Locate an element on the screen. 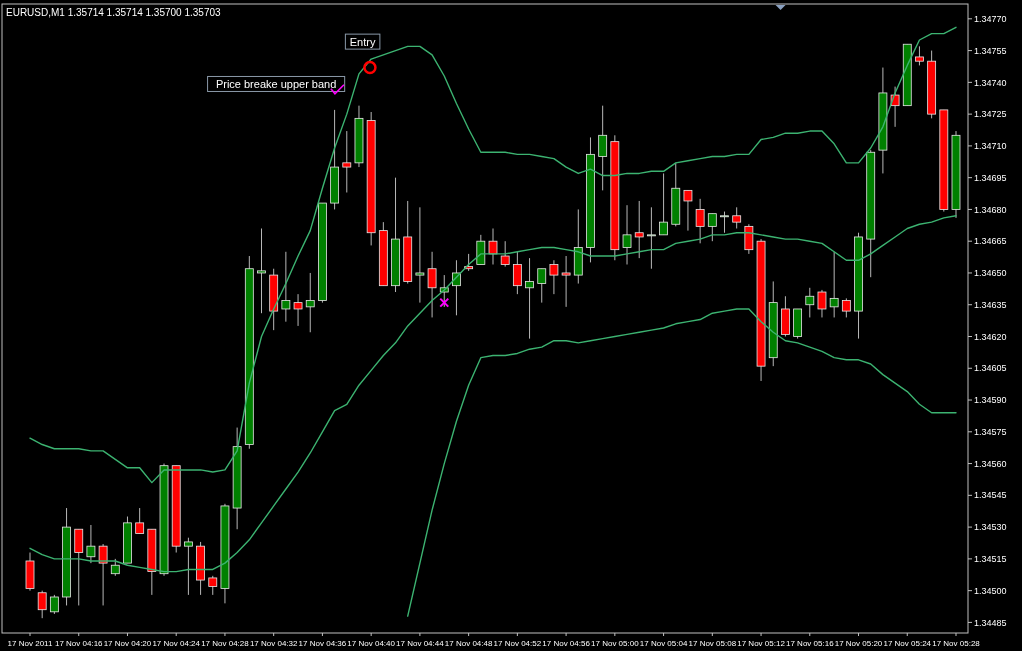 The image size is (1022, 651). x-tick-label: 17 Nov 04:36 is located at coordinates (322, 643).